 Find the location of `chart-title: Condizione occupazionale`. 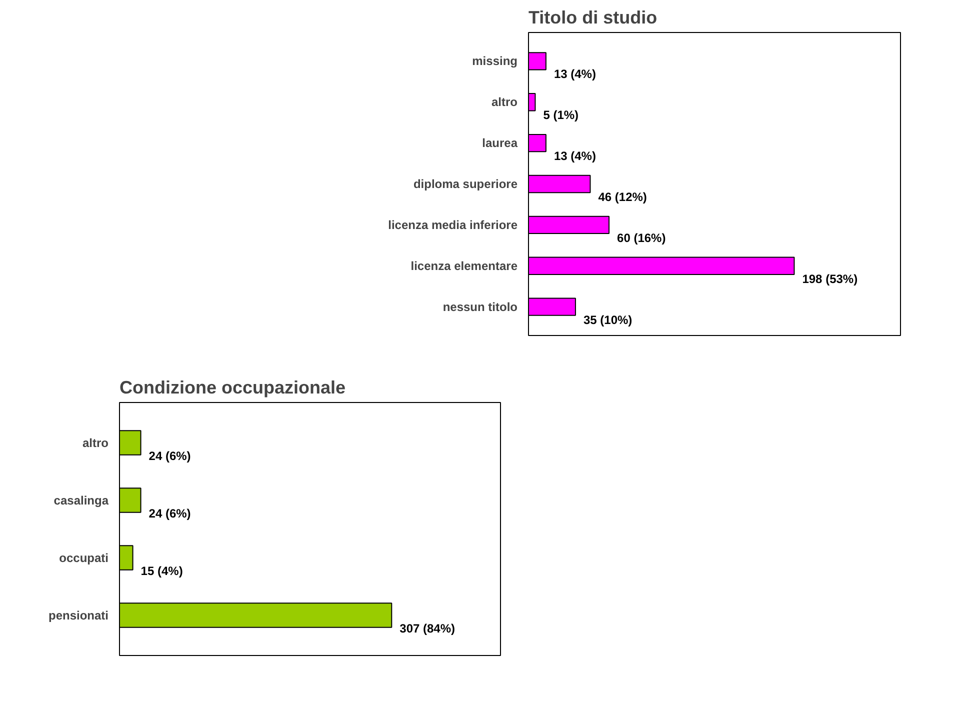

chart-title: Condizione occupazionale is located at coordinates (233, 388).